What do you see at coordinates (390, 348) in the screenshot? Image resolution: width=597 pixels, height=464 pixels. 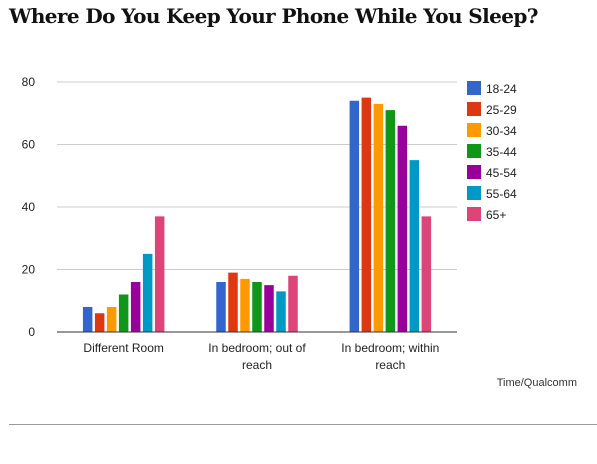 I see `x-tick-label: In bedroom; within` at bounding box center [390, 348].